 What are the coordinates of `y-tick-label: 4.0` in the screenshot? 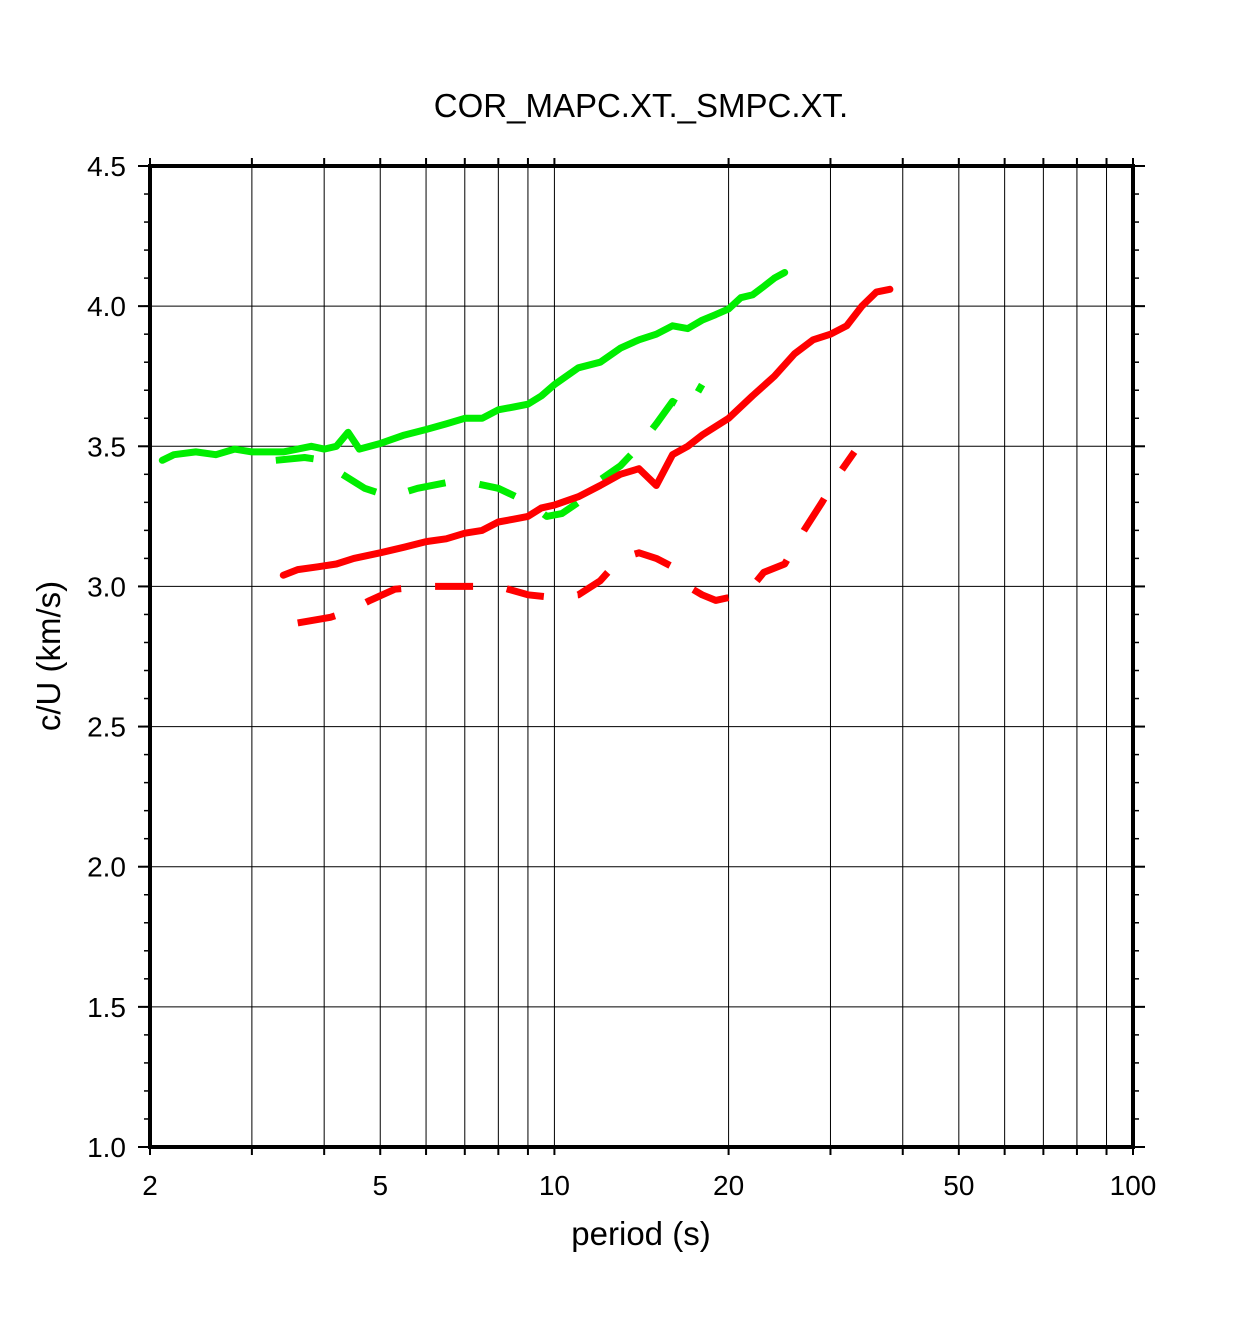 It's located at (106, 306).